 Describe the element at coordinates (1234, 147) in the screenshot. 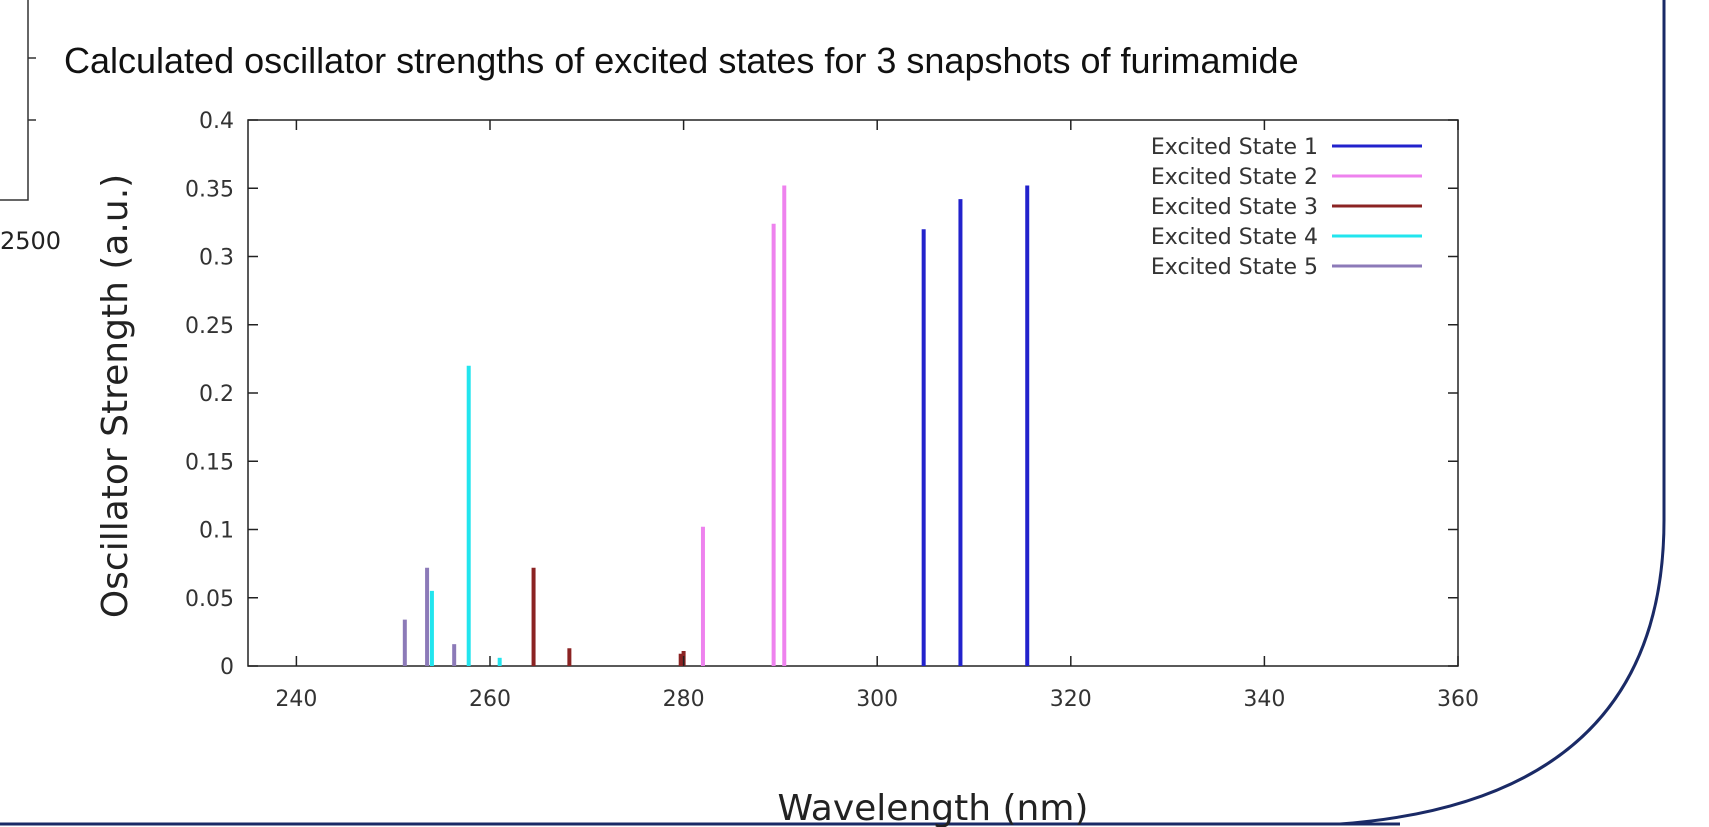

I see `legend-label-1: Excited State 1` at that location.